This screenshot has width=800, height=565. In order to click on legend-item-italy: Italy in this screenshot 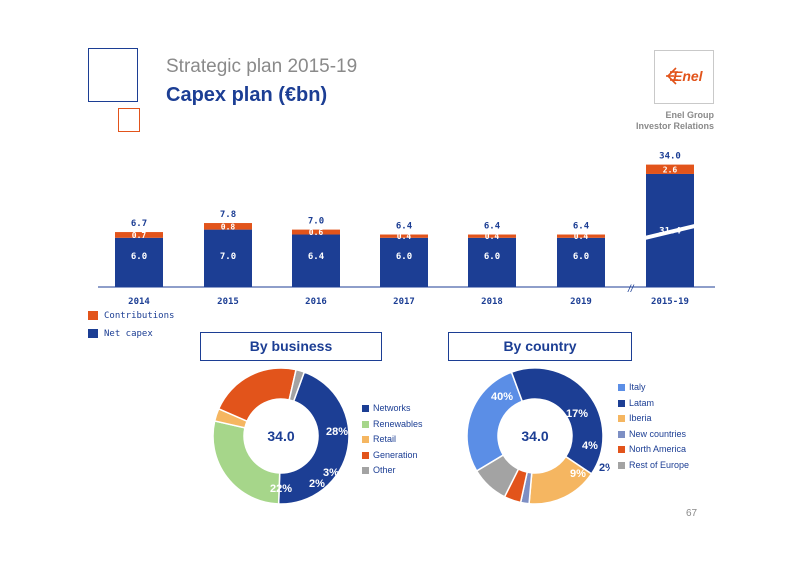, I will do `click(653, 388)`.